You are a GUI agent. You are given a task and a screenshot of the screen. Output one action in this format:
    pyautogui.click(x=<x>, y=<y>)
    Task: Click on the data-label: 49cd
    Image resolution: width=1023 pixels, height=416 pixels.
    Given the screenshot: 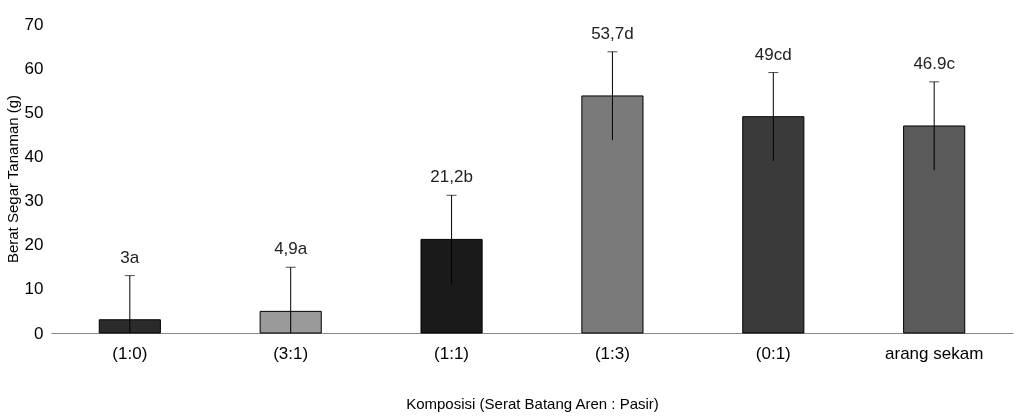 What is the action you would take?
    pyautogui.click(x=773, y=54)
    